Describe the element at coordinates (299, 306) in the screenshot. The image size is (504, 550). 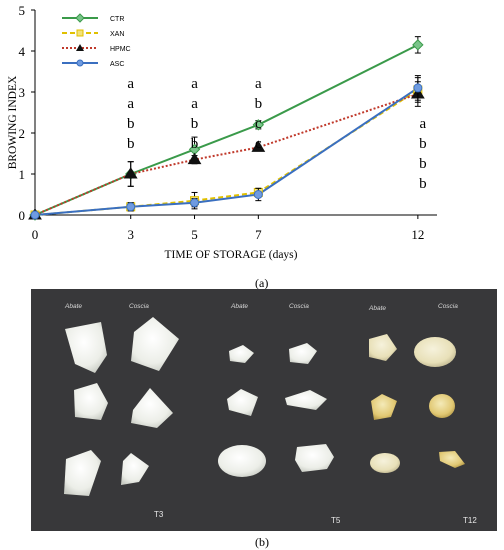
I see `panel-t5-label-coscia: Coscia` at that location.